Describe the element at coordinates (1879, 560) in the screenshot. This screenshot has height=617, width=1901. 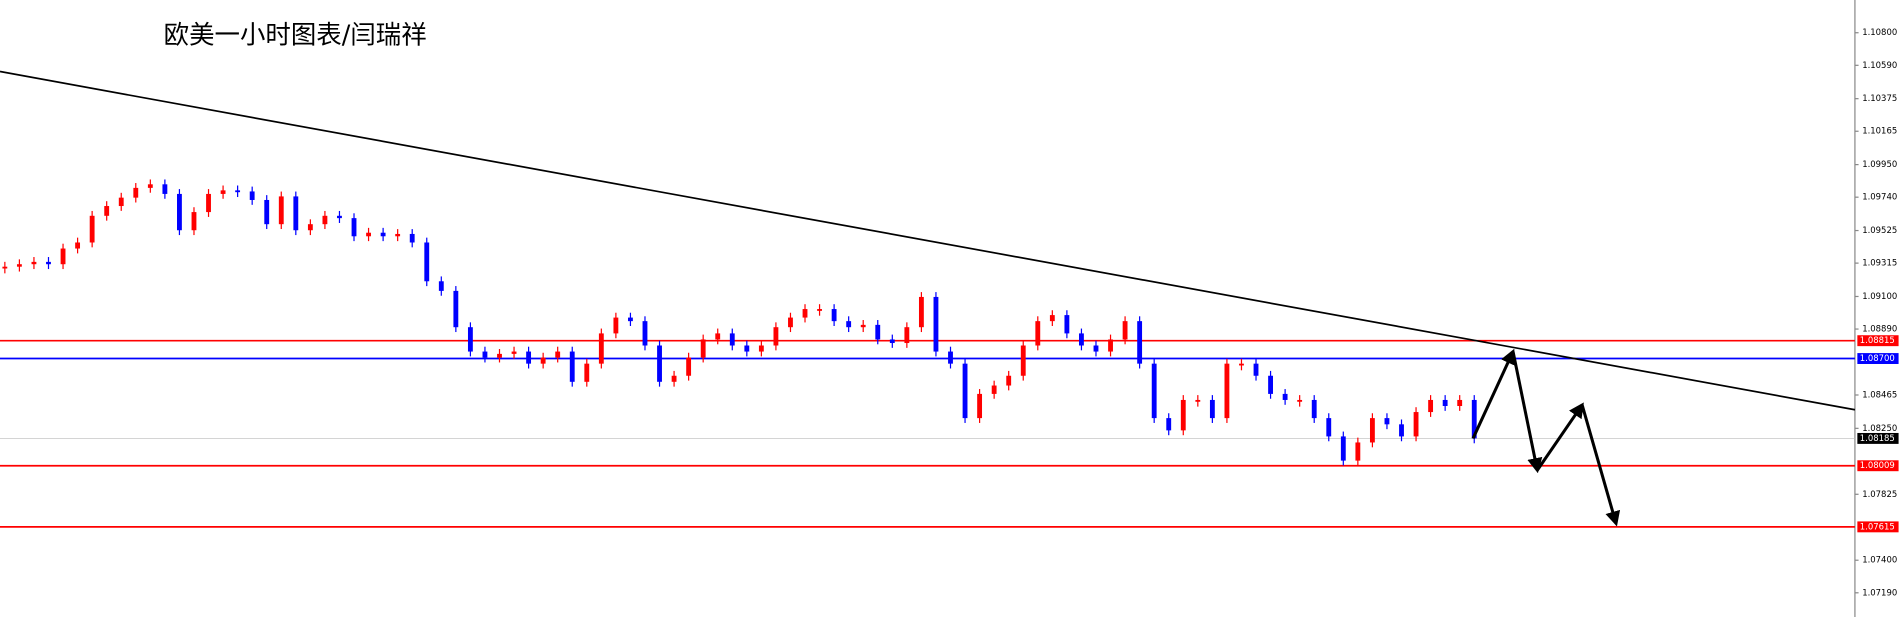
I see `y-tick-label: 1.07400` at that location.